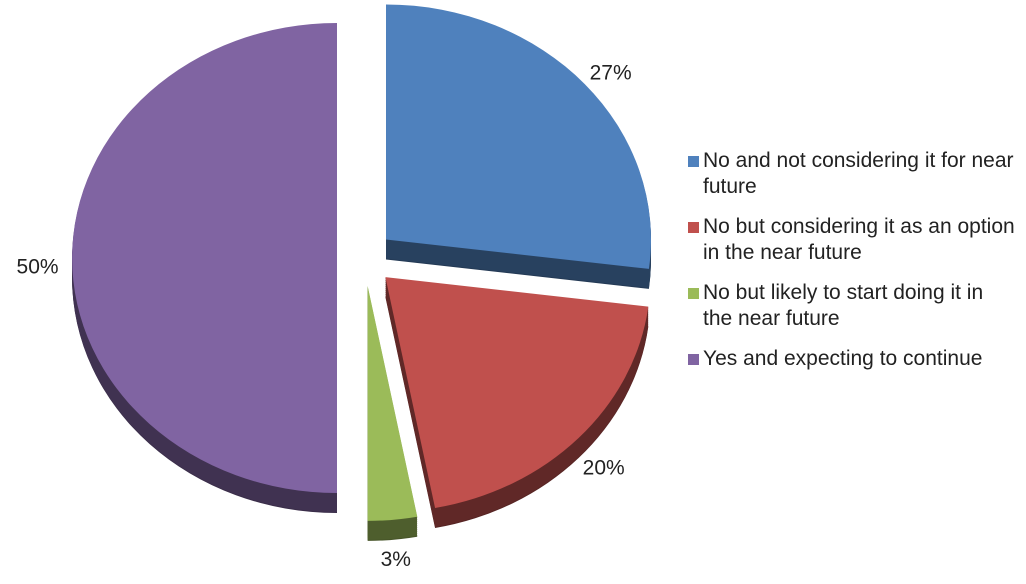  What do you see at coordinates (843, 358) in the screenshot?
I see `legend-label: Yes and expecting to continue` at bounding box center [843, 358].